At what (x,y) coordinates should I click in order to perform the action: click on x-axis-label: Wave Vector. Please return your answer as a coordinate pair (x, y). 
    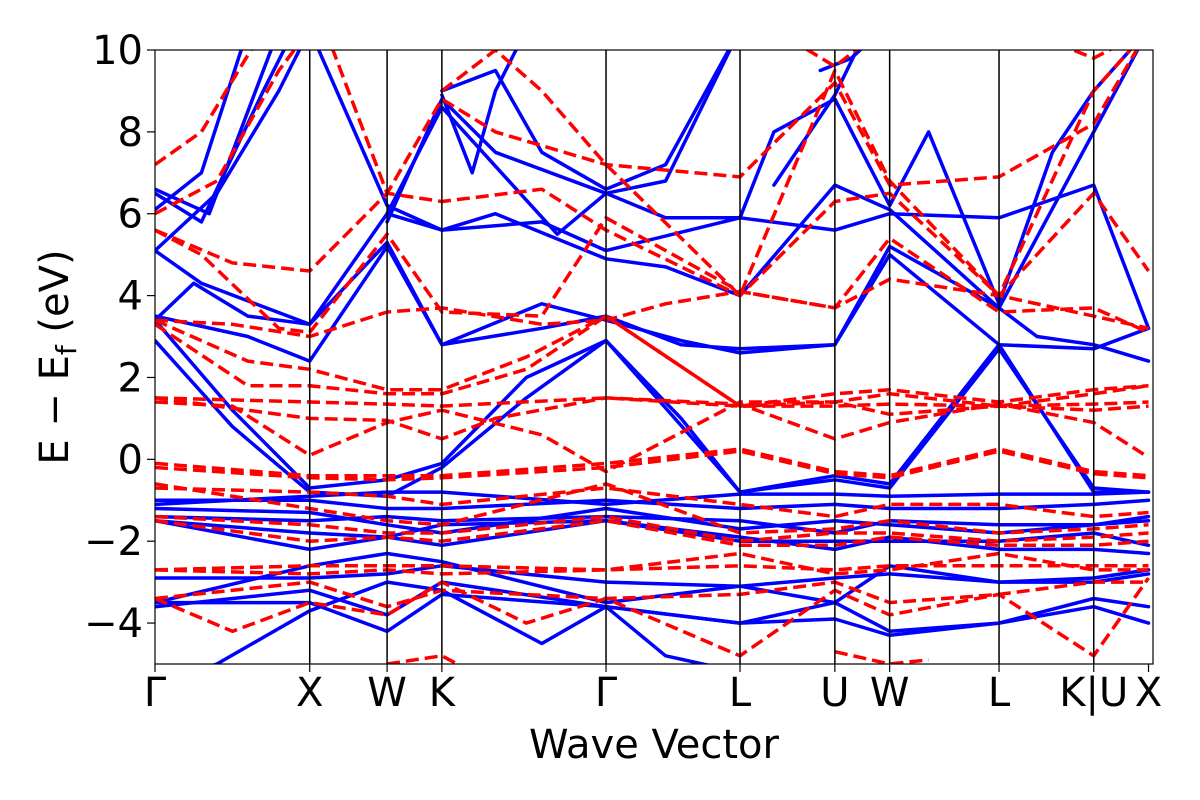
    Looking at the image, I should click on (654, 745).